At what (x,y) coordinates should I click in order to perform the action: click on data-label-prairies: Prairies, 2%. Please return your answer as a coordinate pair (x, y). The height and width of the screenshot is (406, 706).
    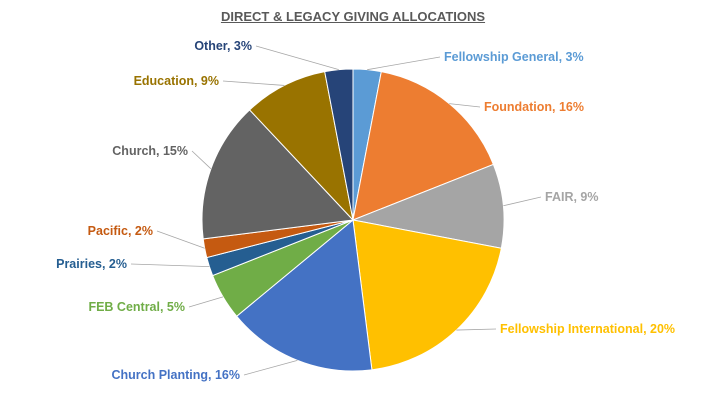
    Looking at the image, I should click on (91, 264).